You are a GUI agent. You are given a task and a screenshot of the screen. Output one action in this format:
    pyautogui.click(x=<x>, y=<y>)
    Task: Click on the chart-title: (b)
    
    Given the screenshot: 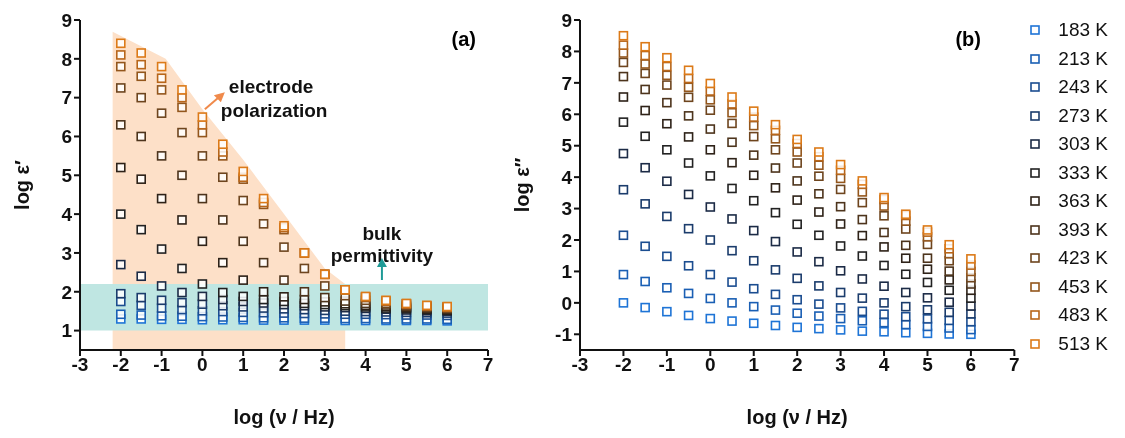 What is the action you would take?
    pyautogui.click(x=968, y=39)
    